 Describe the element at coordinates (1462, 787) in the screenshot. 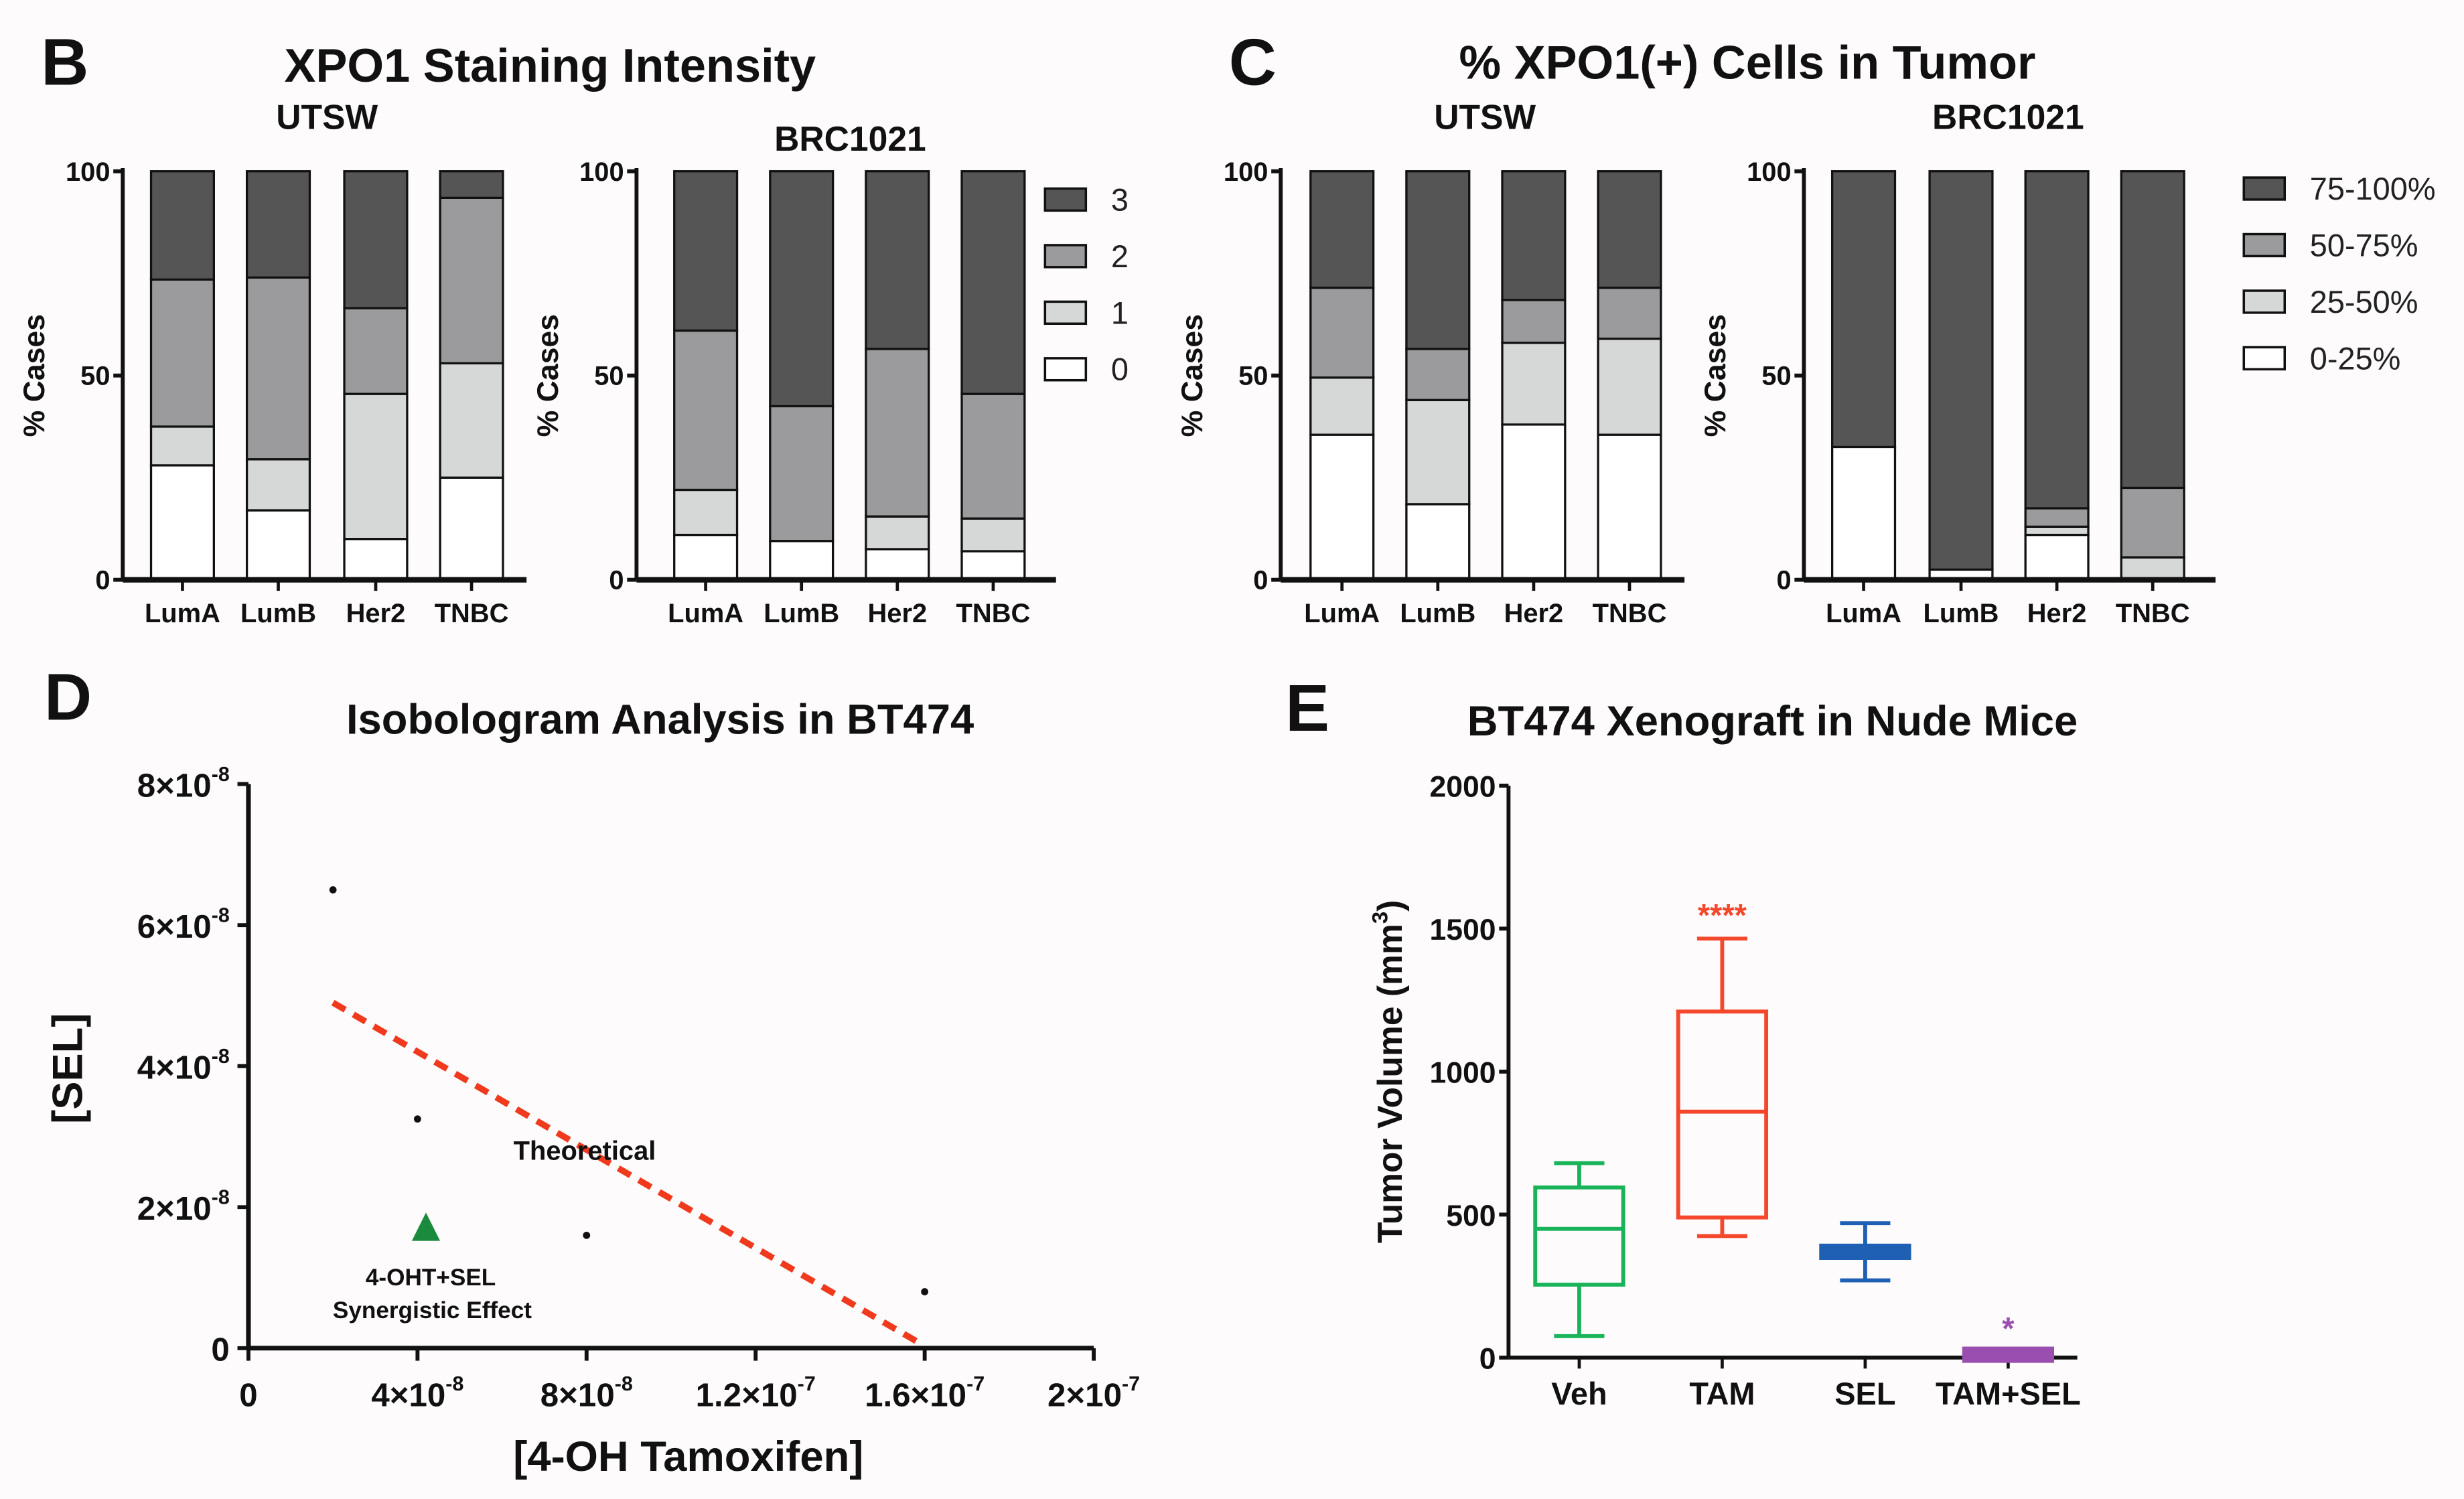

I see `y-tick-label: 2000` at that location.